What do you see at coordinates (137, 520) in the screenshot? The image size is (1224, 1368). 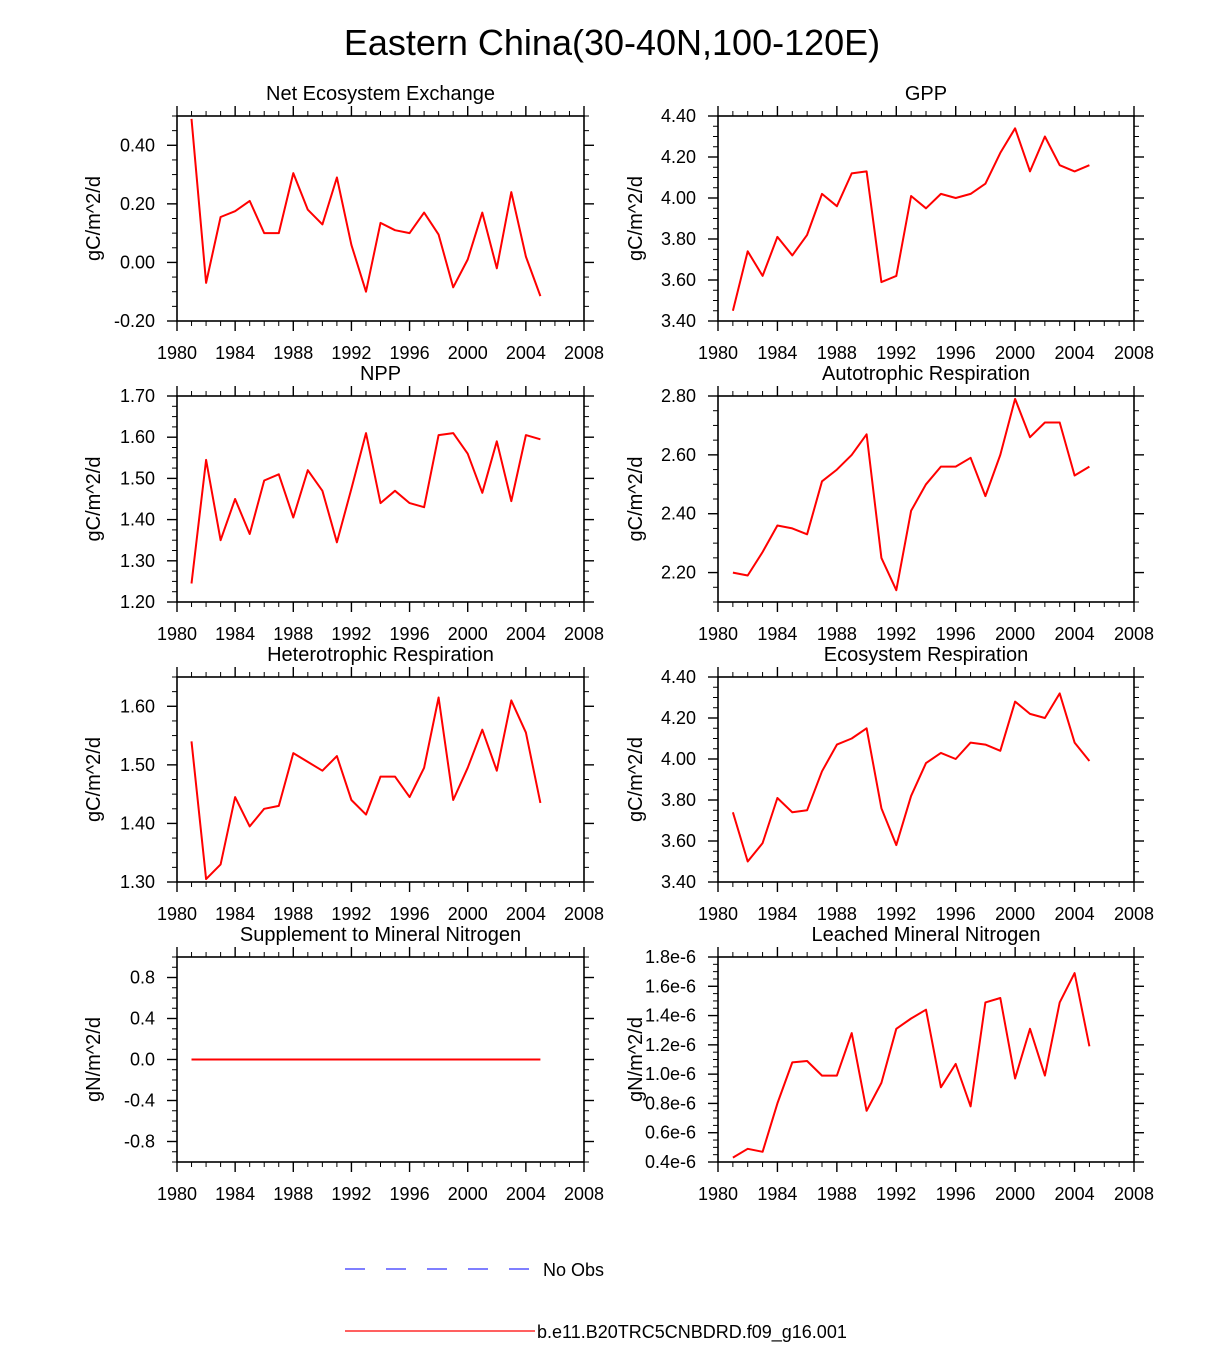 I see `y-tick-label: 1.40` at bounding box center [137, 520].